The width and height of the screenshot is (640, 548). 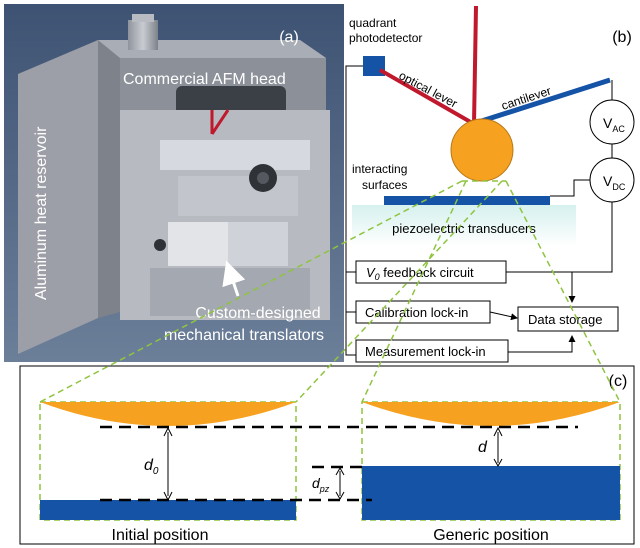 What do you see at coordinates (475, 65) in the screenshot?
I see `incident-laser` at bounding box center [475, 65].